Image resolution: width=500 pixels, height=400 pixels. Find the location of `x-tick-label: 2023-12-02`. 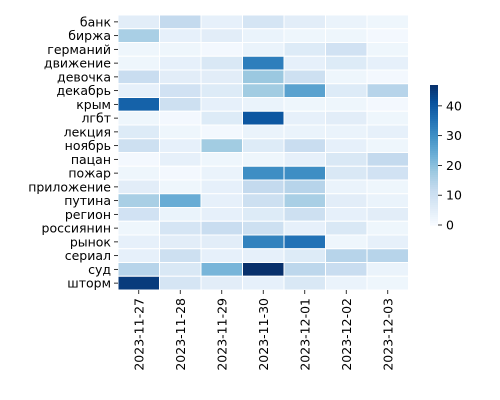

x-tick-label: 2023-12-02 is located at coordinates (346, 334).